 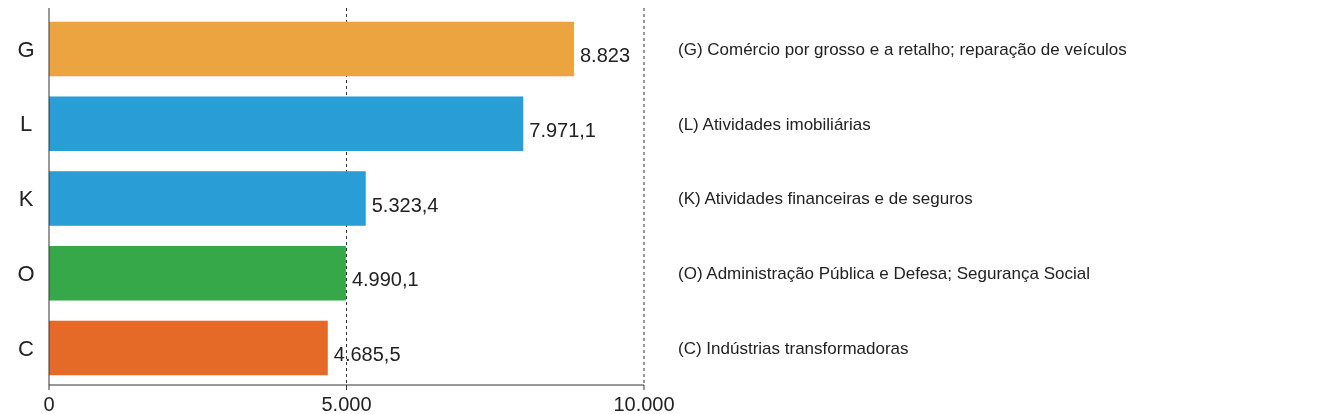 I want to click on y-tick-label: K, so click(x=26, y=199).